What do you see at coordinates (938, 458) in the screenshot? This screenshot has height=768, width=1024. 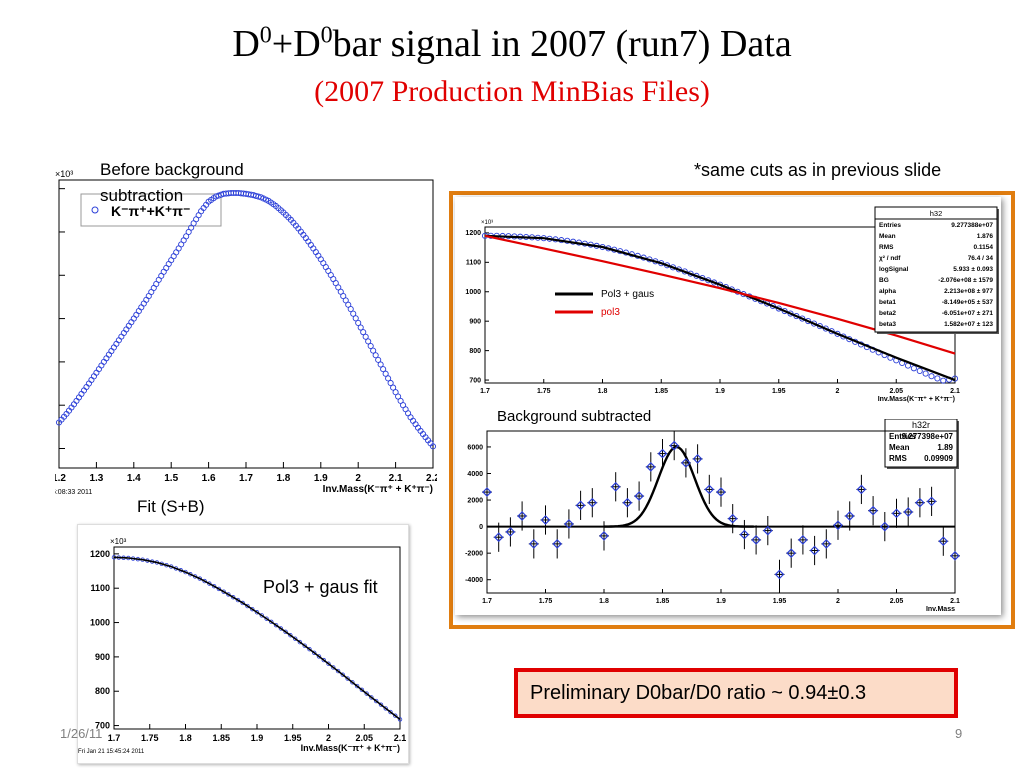 I see `stats-row-value: 0.09909` at bounding box center [938, 458].